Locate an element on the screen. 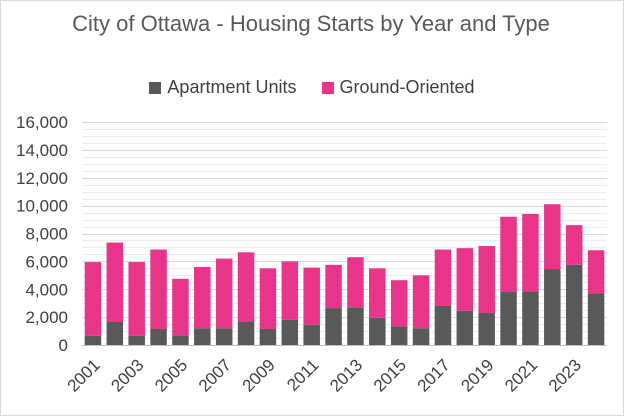  x-tick-label: 2023 is located at coordinates (565, 375).